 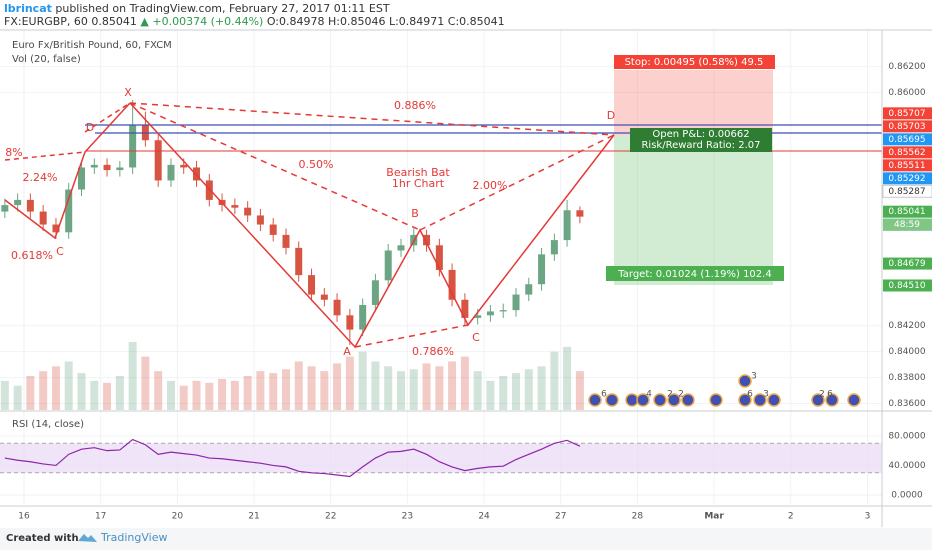 I want to click on logo, so click(x=87, y=538).